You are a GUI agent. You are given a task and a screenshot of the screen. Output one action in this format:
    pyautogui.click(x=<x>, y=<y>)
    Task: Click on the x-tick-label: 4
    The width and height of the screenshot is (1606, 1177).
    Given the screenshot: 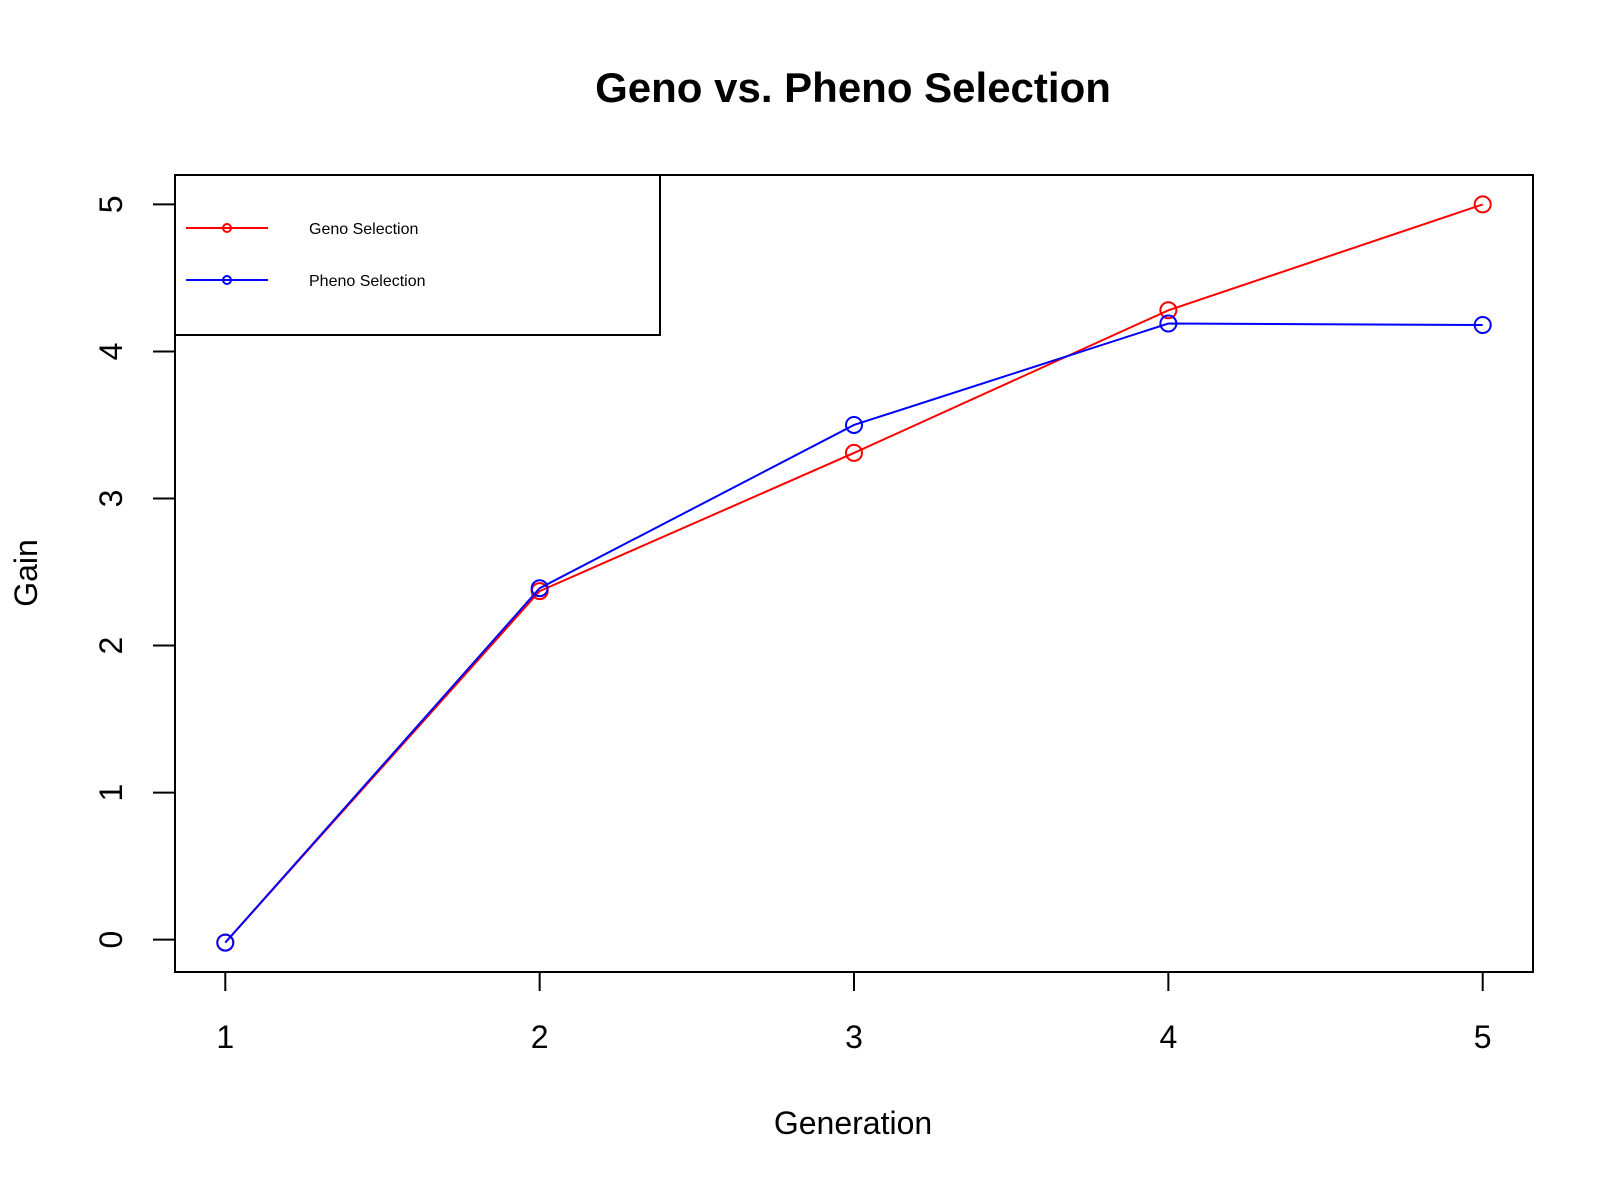 What is the action you would take?
    pyautogui.click(x=1168, y=1037)
    